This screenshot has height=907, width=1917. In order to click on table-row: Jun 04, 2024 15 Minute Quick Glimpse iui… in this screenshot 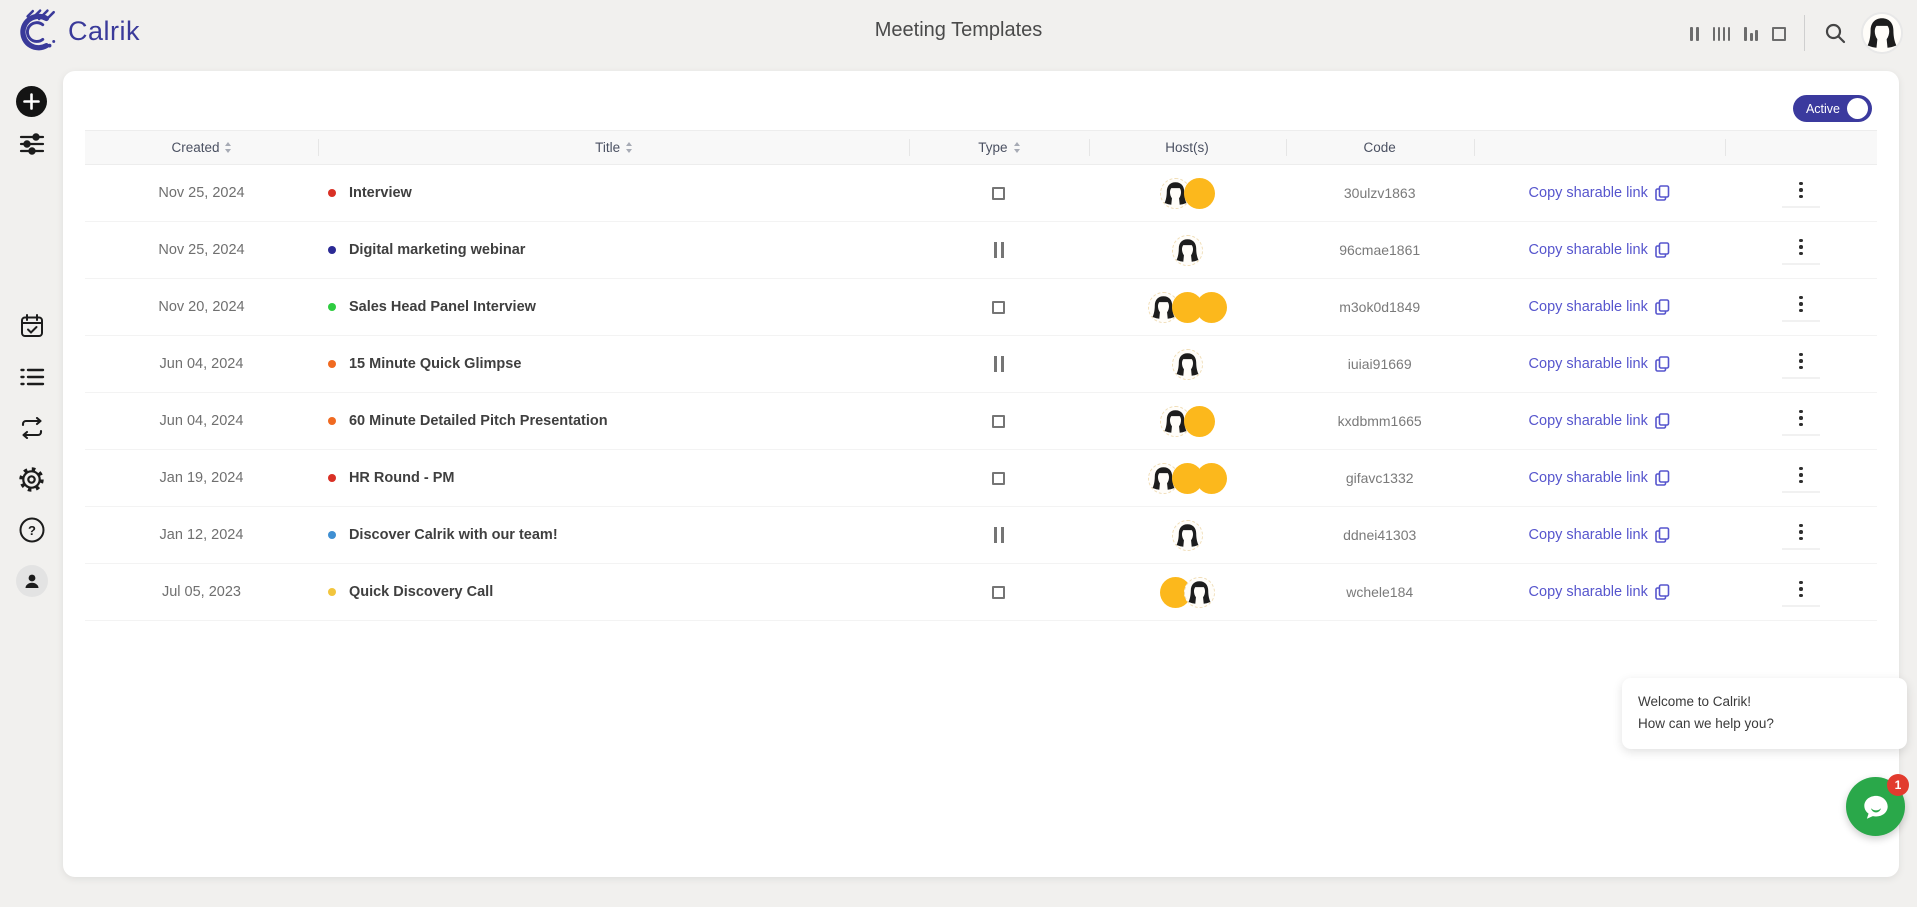, I will do `click(981, 364)`.